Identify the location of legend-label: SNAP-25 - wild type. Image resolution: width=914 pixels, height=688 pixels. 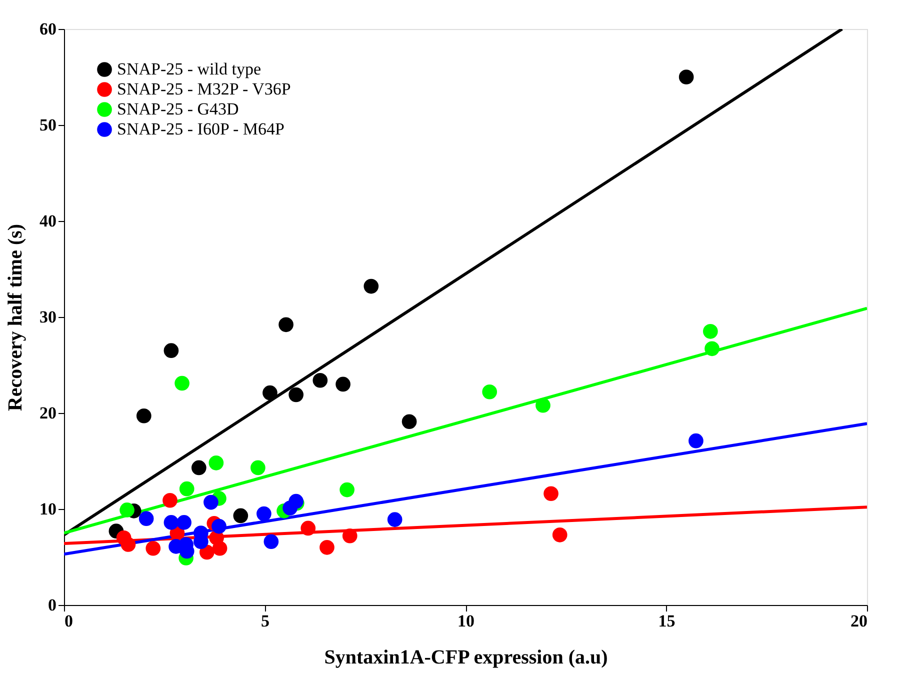
(189, 69).